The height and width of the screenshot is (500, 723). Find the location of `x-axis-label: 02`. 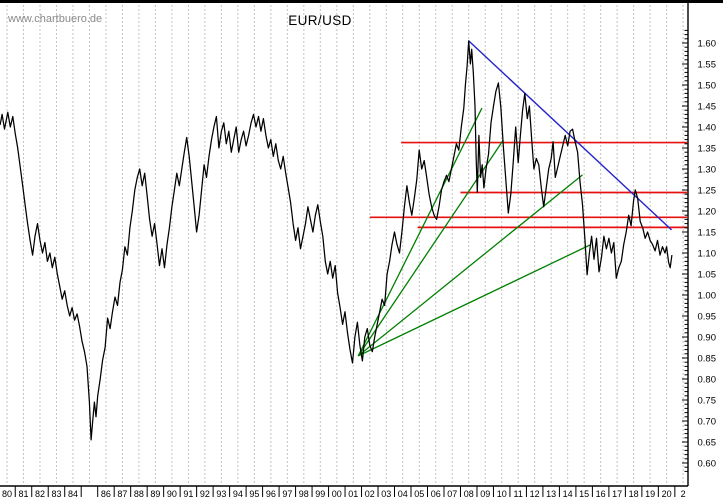

x-axis-label: 02 is located at coordinates (370, 494).